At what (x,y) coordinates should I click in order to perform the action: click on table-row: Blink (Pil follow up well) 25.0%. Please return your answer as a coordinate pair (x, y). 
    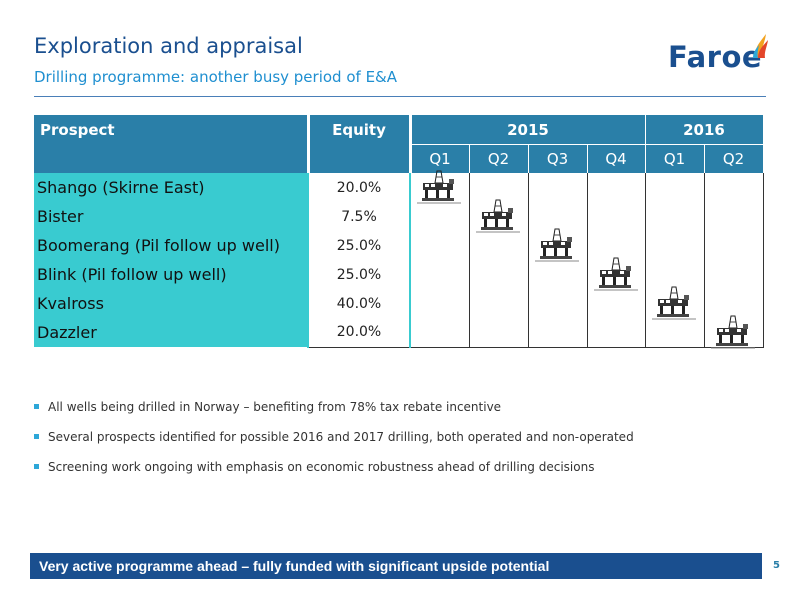
    Looking at the image, I should click on (399, 274).